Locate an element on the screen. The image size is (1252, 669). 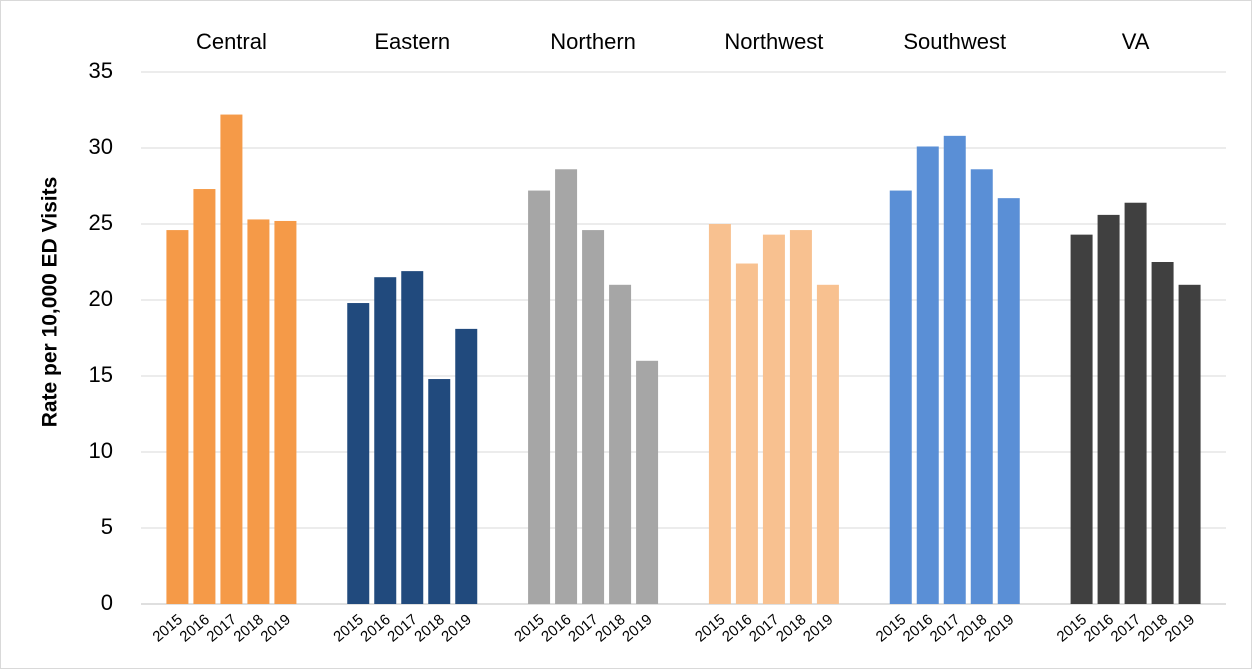
y-tick-label: 0 is located at coordinates (107, 602).